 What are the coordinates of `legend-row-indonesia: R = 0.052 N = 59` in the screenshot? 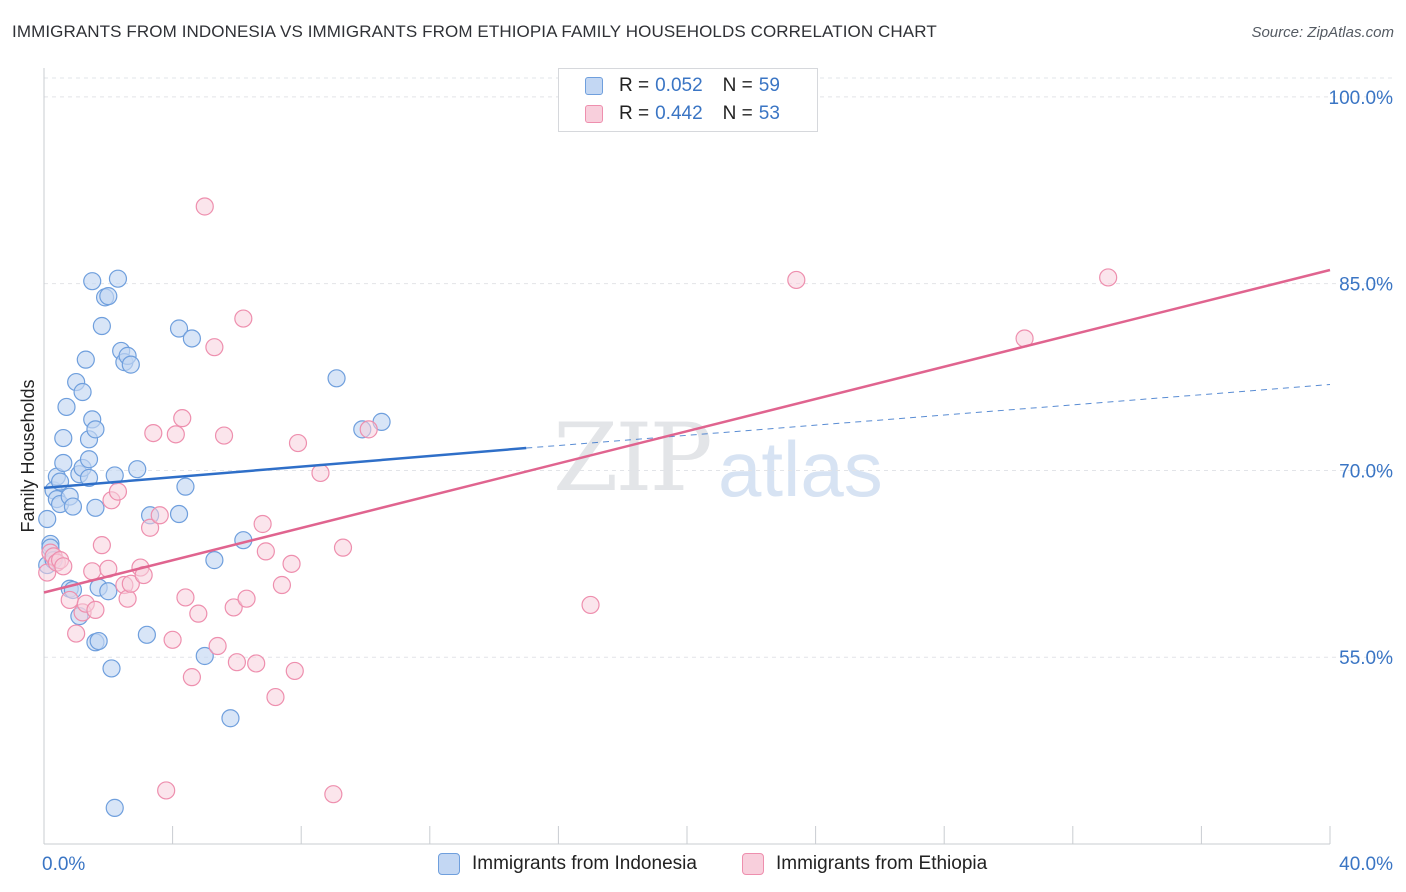 It's located at (682, 86).